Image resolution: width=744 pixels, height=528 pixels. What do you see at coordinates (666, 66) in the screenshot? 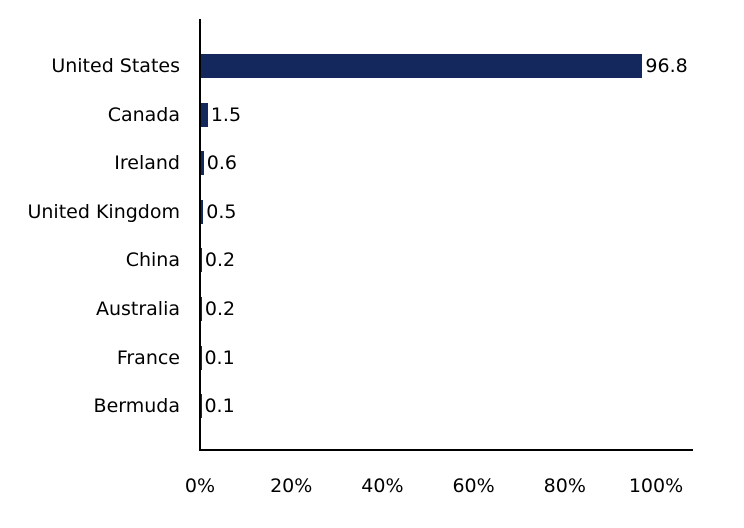
I see `value-label: 96.8` at bounding box center [666, 66].